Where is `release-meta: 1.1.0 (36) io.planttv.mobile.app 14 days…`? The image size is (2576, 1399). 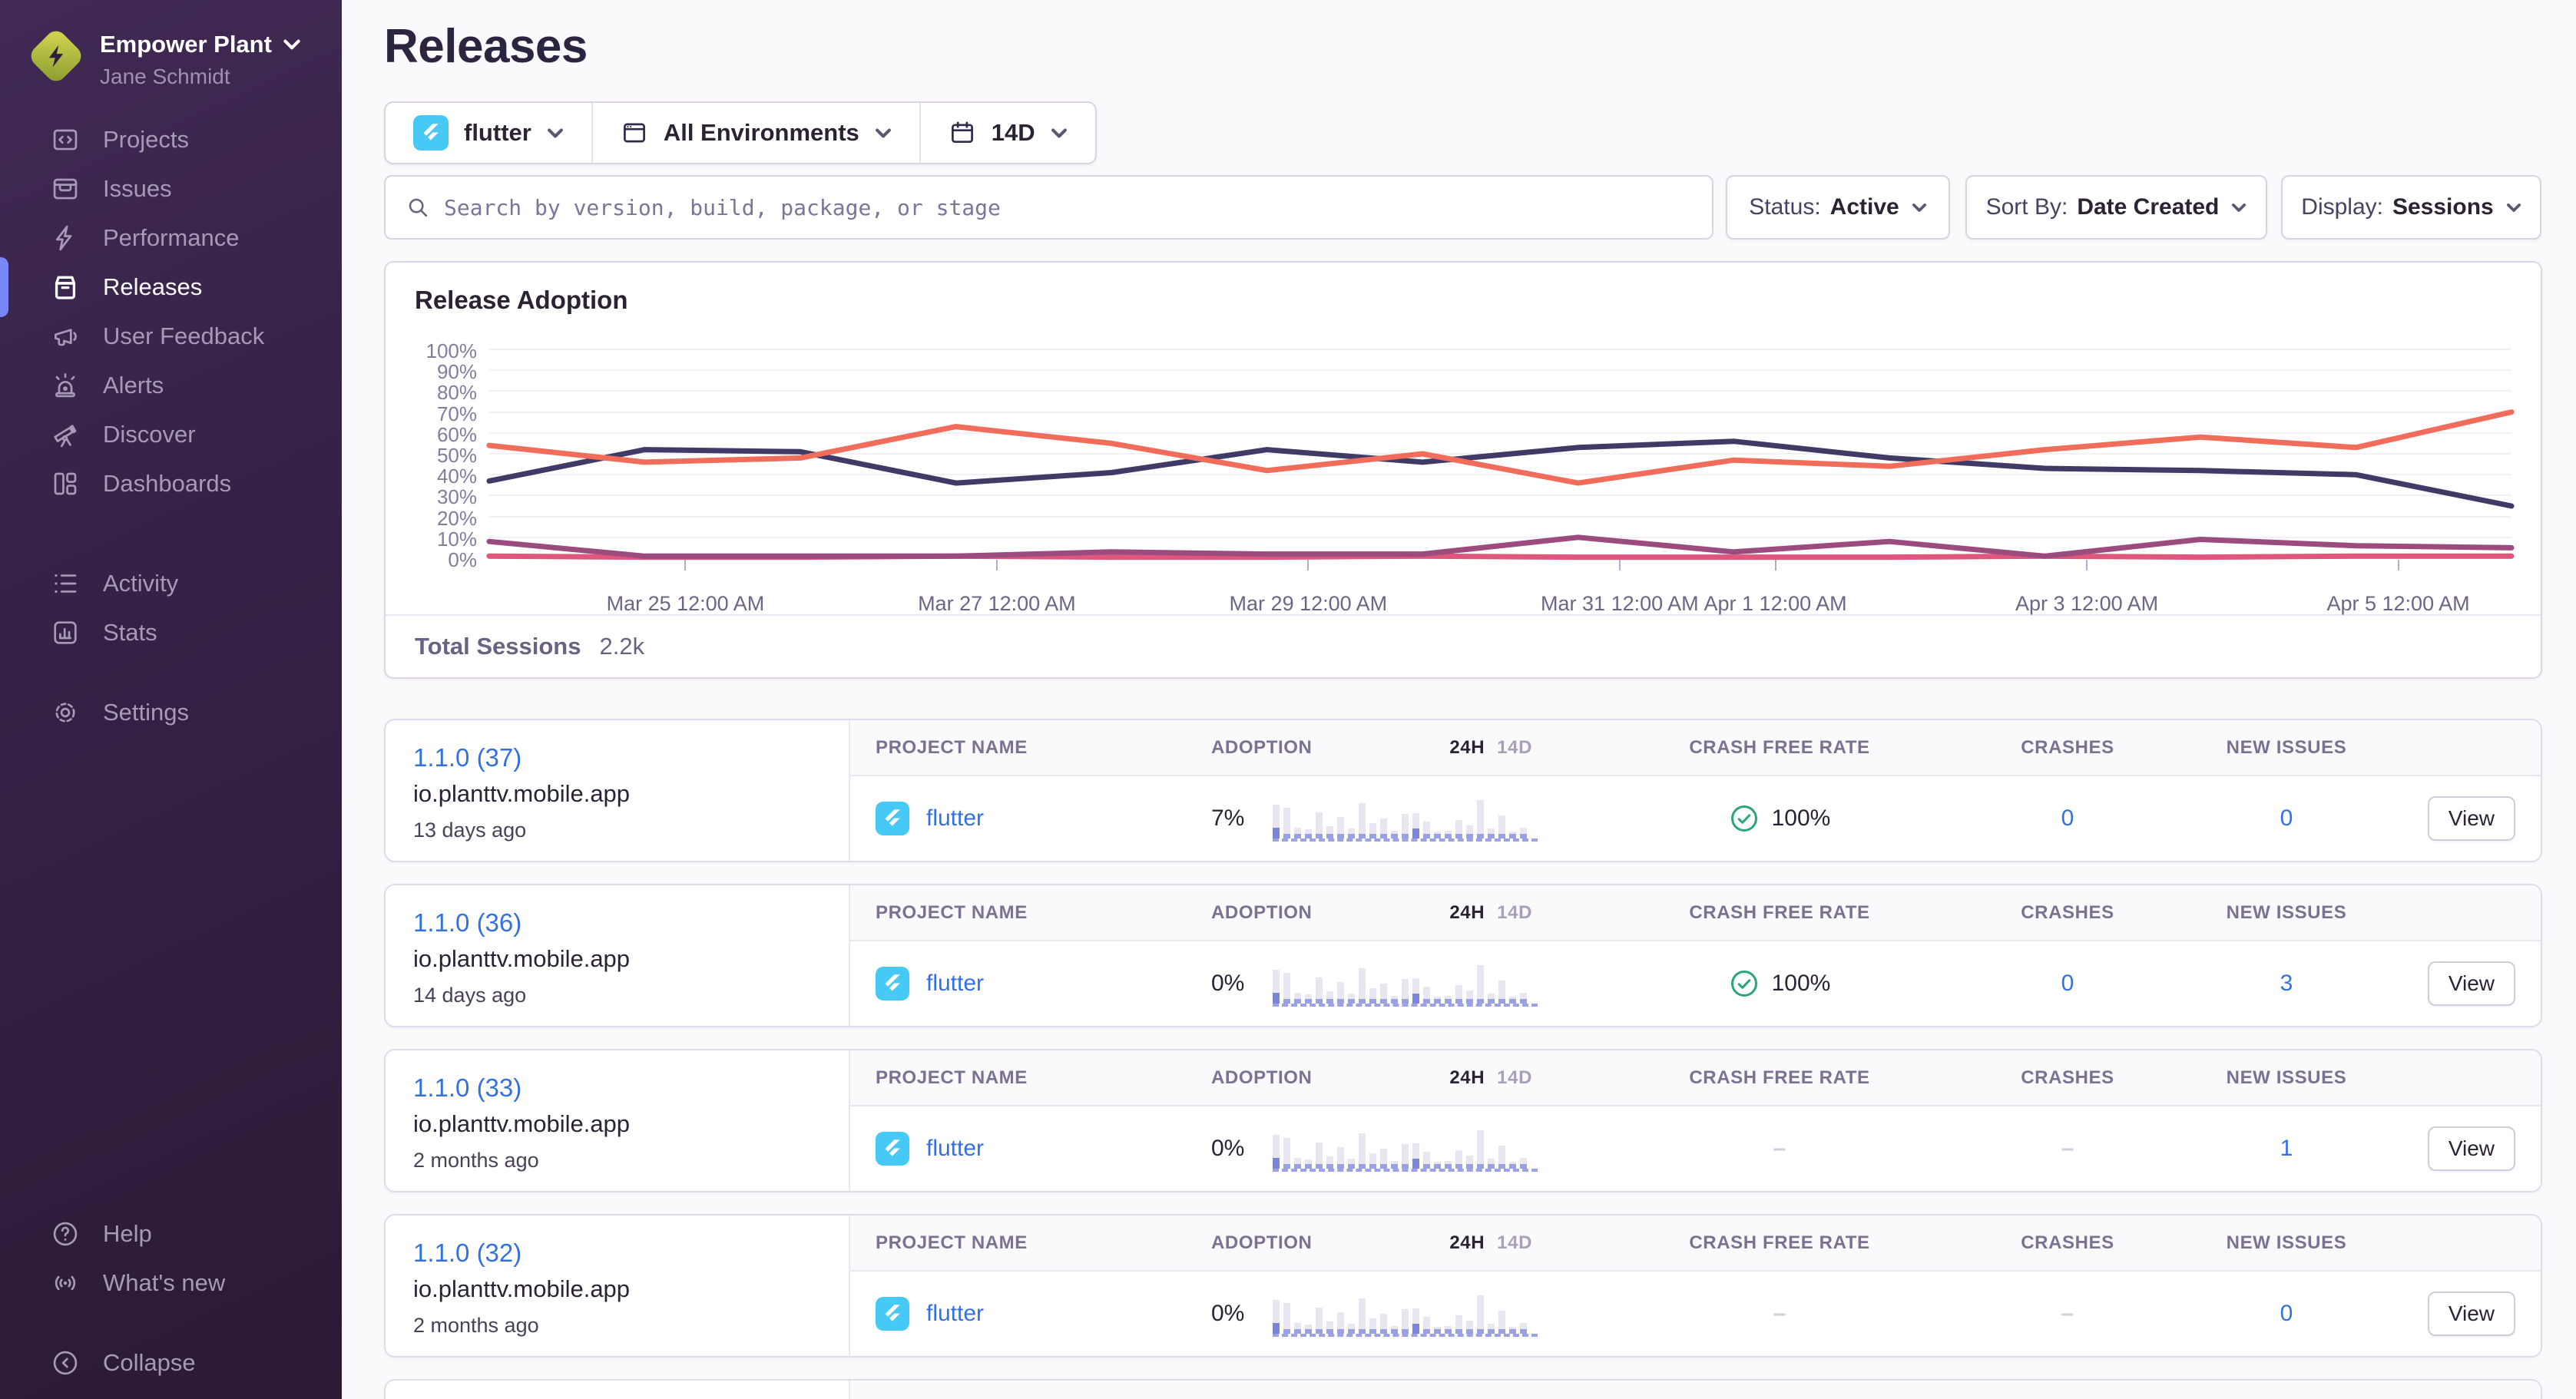 release-meta: 1.1.0 (36) io.planttv.mobile.app 14 days… is located at coordinates (618, 956).